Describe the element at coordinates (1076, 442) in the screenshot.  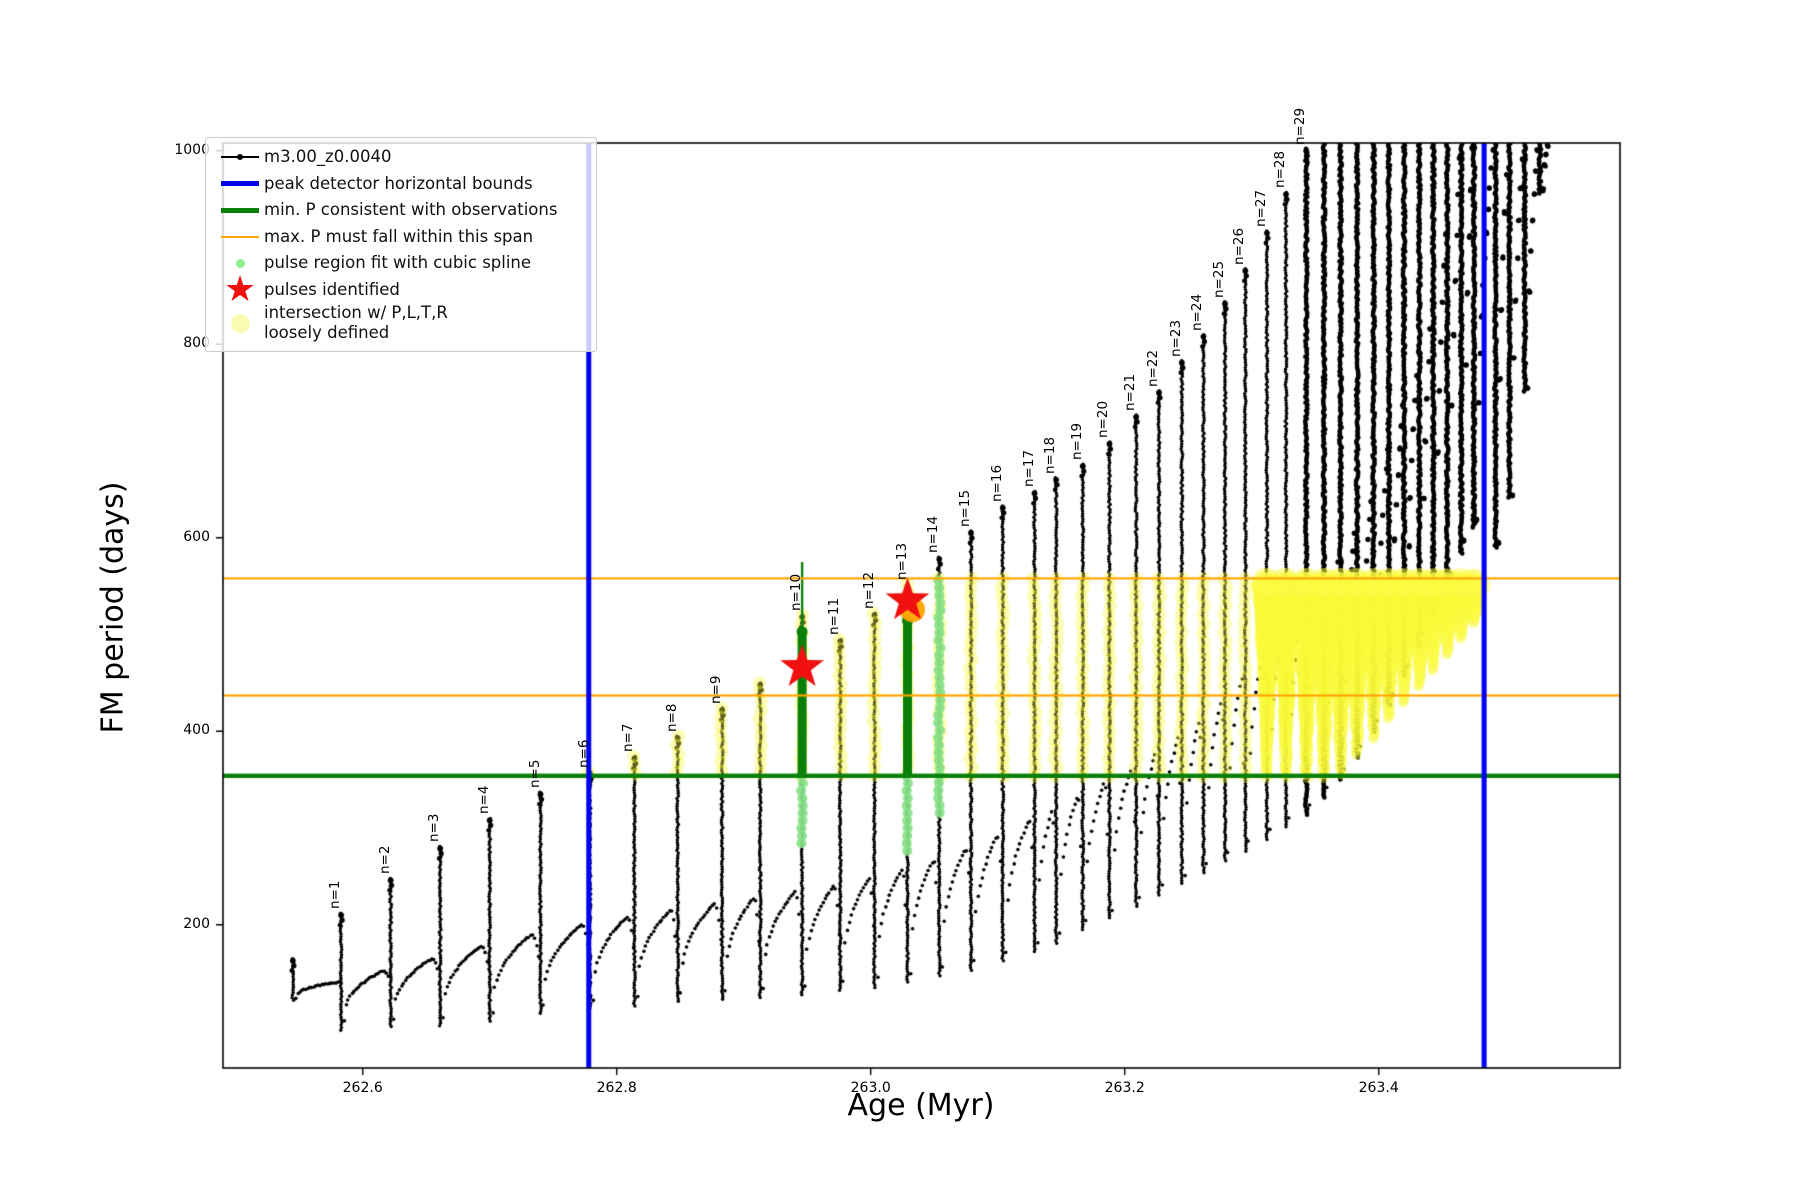
I see `pulse-annotation: n=19` at that location.